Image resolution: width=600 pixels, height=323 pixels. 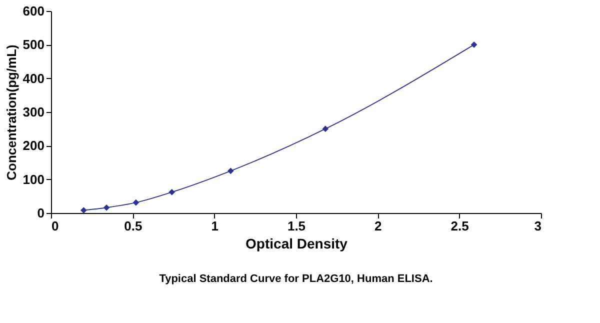 What do you see at coordinates (55, 226) in the screenshot?
I see `x-tick-label: 0` at bounding box center [55, 226].